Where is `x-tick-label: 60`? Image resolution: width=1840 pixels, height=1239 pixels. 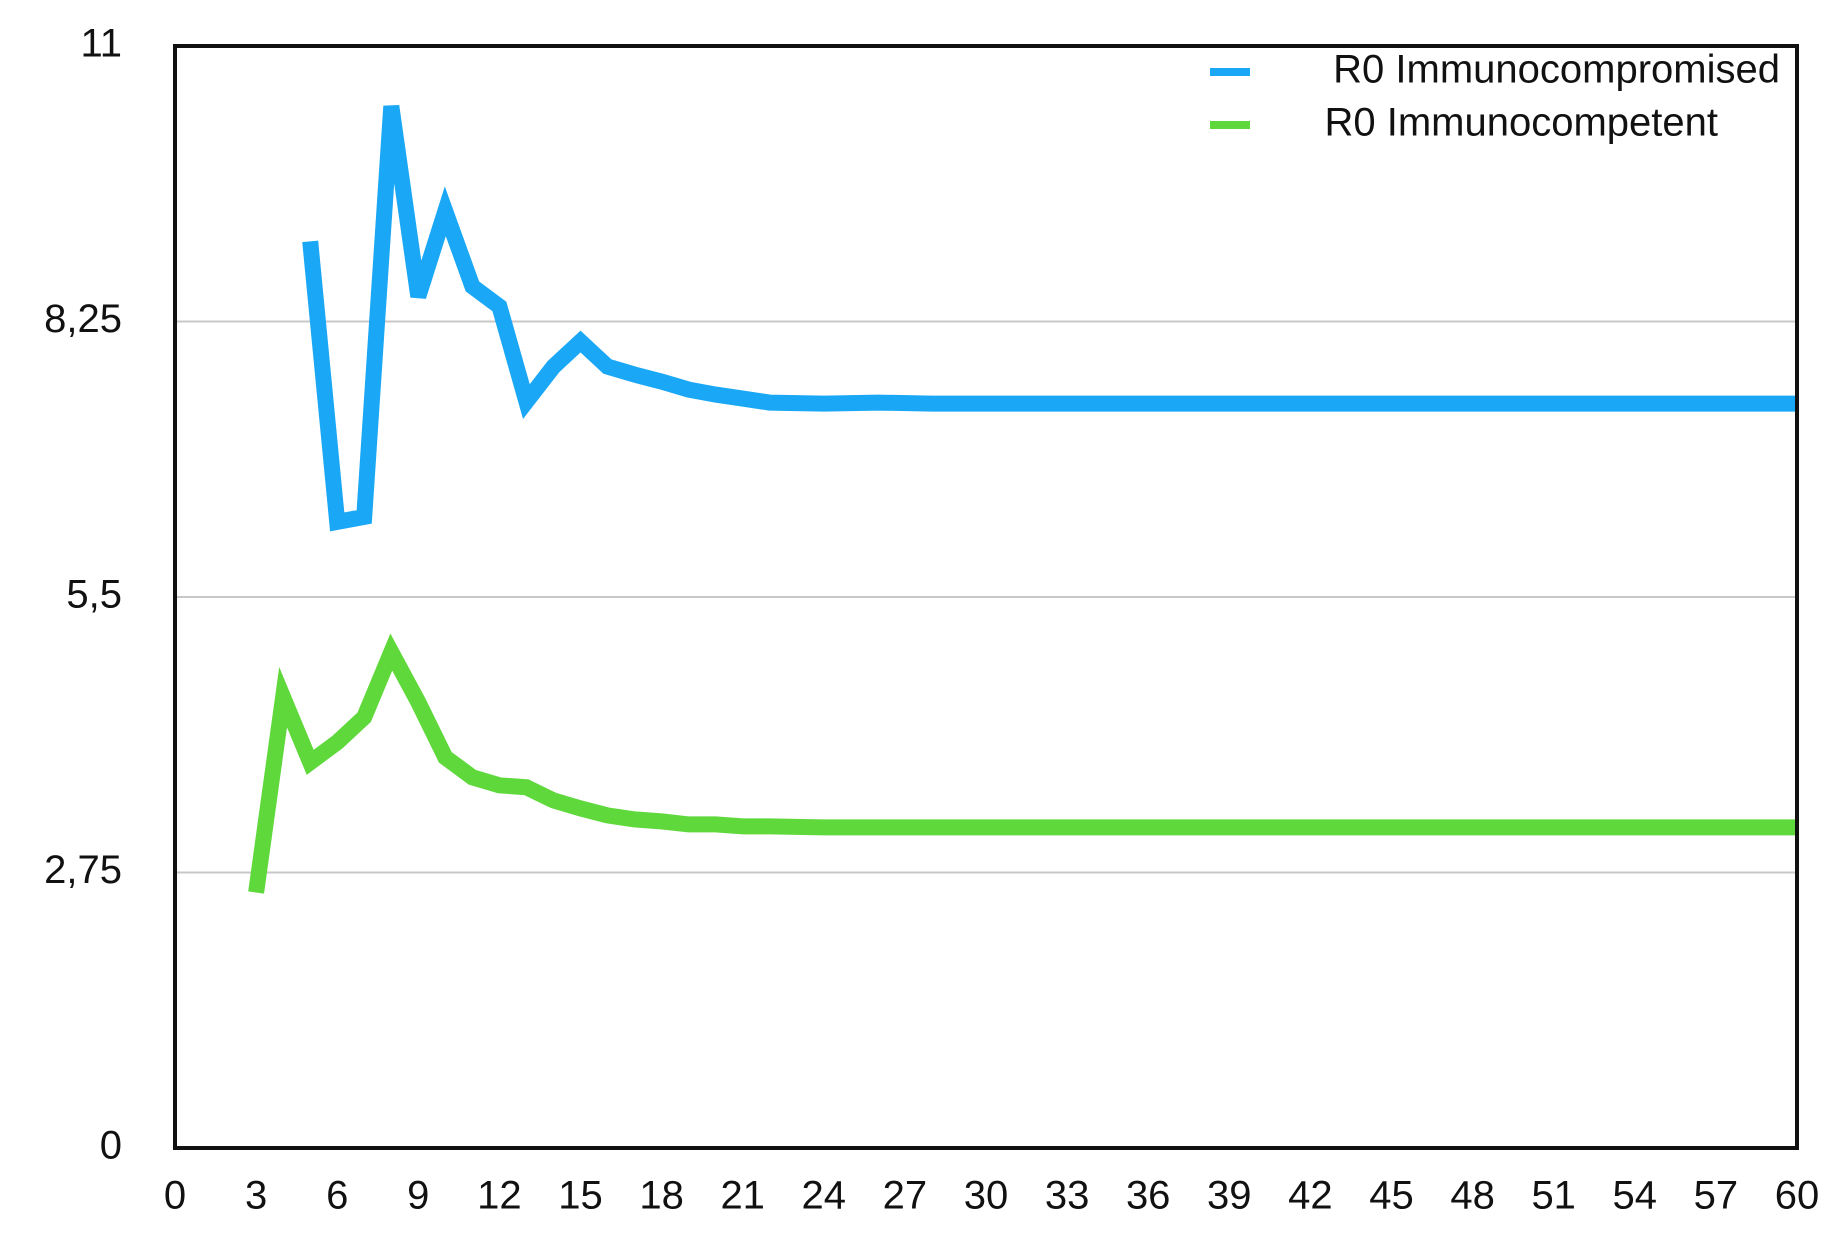
x-tick-label: 60 is located at coordinates (1797, 1196).